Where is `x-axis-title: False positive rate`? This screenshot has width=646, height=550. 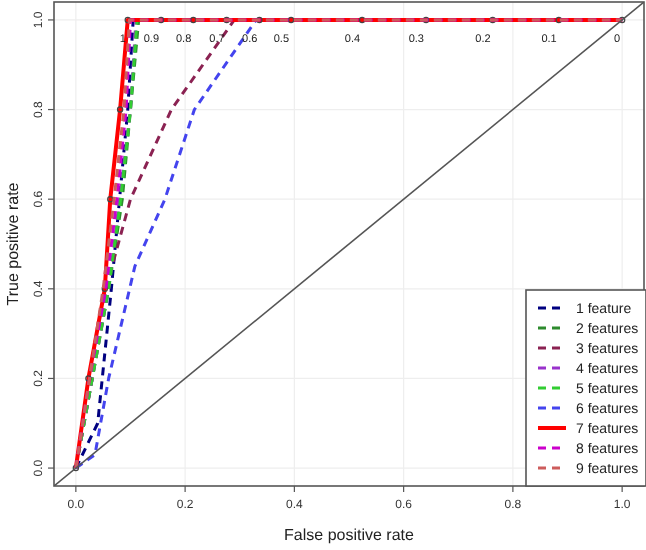 x-axis-title: False positive rate is located at coordinates (350, 535).